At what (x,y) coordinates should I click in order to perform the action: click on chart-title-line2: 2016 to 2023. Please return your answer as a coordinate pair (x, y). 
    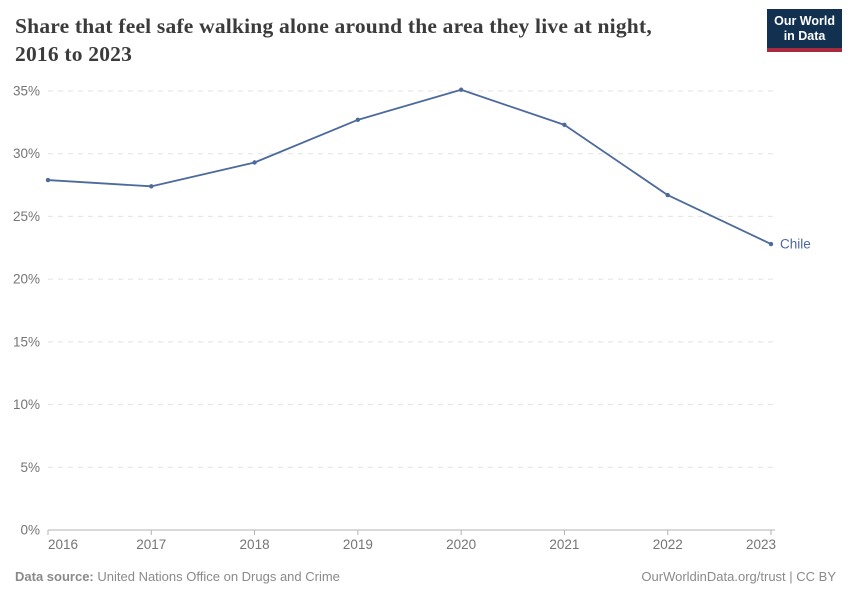
    Looking at the image, I should click on (74, 54).